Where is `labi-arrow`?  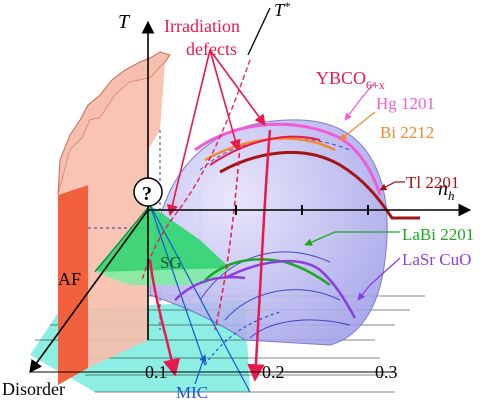
labi-arrow is located at coordinates (352, 238).